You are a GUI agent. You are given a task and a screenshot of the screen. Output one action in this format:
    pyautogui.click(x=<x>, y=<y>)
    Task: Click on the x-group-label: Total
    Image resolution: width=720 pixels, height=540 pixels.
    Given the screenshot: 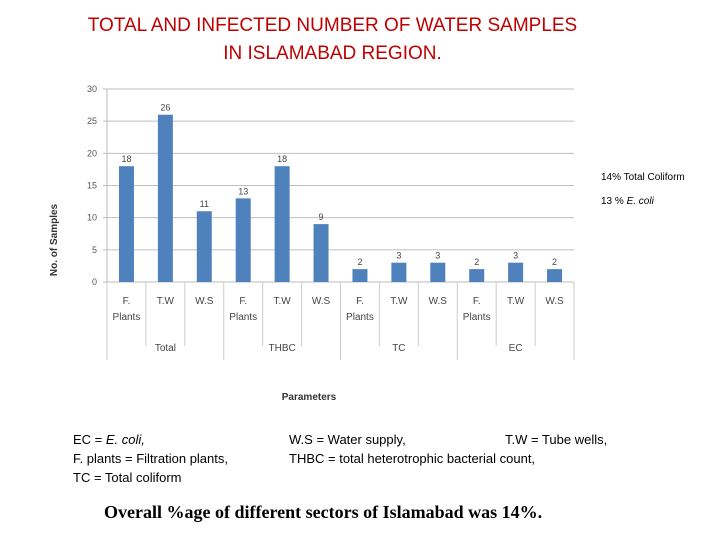 What is the action you would take?
    pyautogui.click(x=165, y=348)
    